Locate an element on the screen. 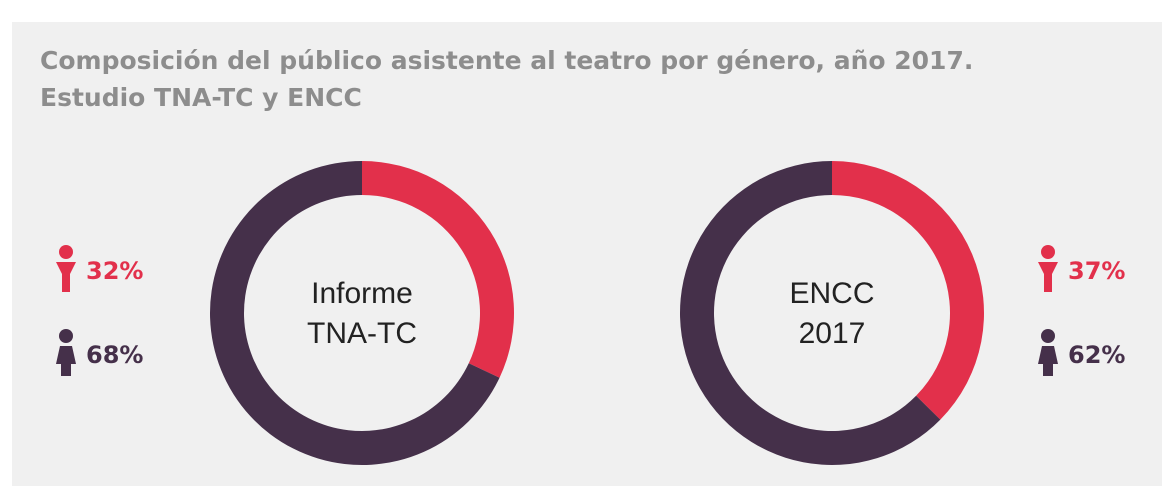  legend-value: 32% is located at coordinates (114, 271).